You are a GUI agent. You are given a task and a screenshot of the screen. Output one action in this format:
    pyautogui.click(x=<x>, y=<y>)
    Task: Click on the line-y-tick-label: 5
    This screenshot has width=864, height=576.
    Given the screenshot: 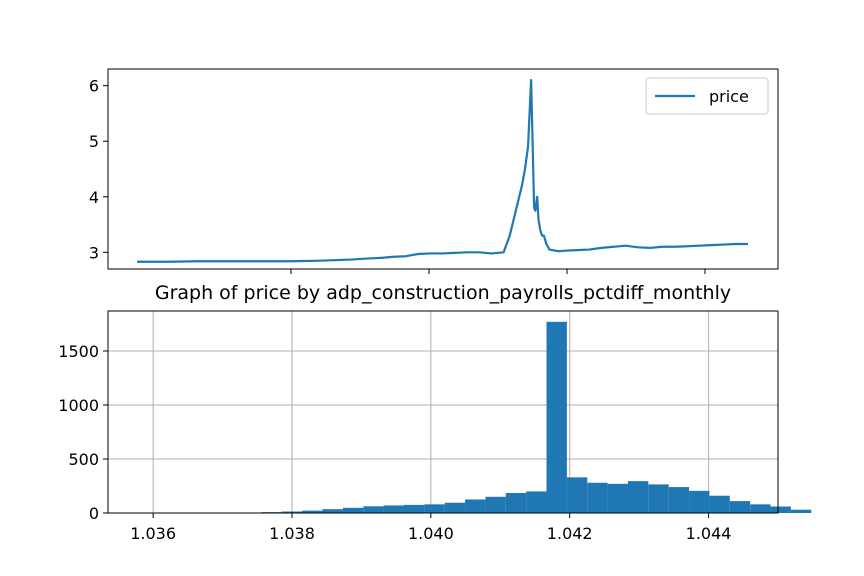 What is the action you would take?
    pyautogui.click(x=94, y=141)
    